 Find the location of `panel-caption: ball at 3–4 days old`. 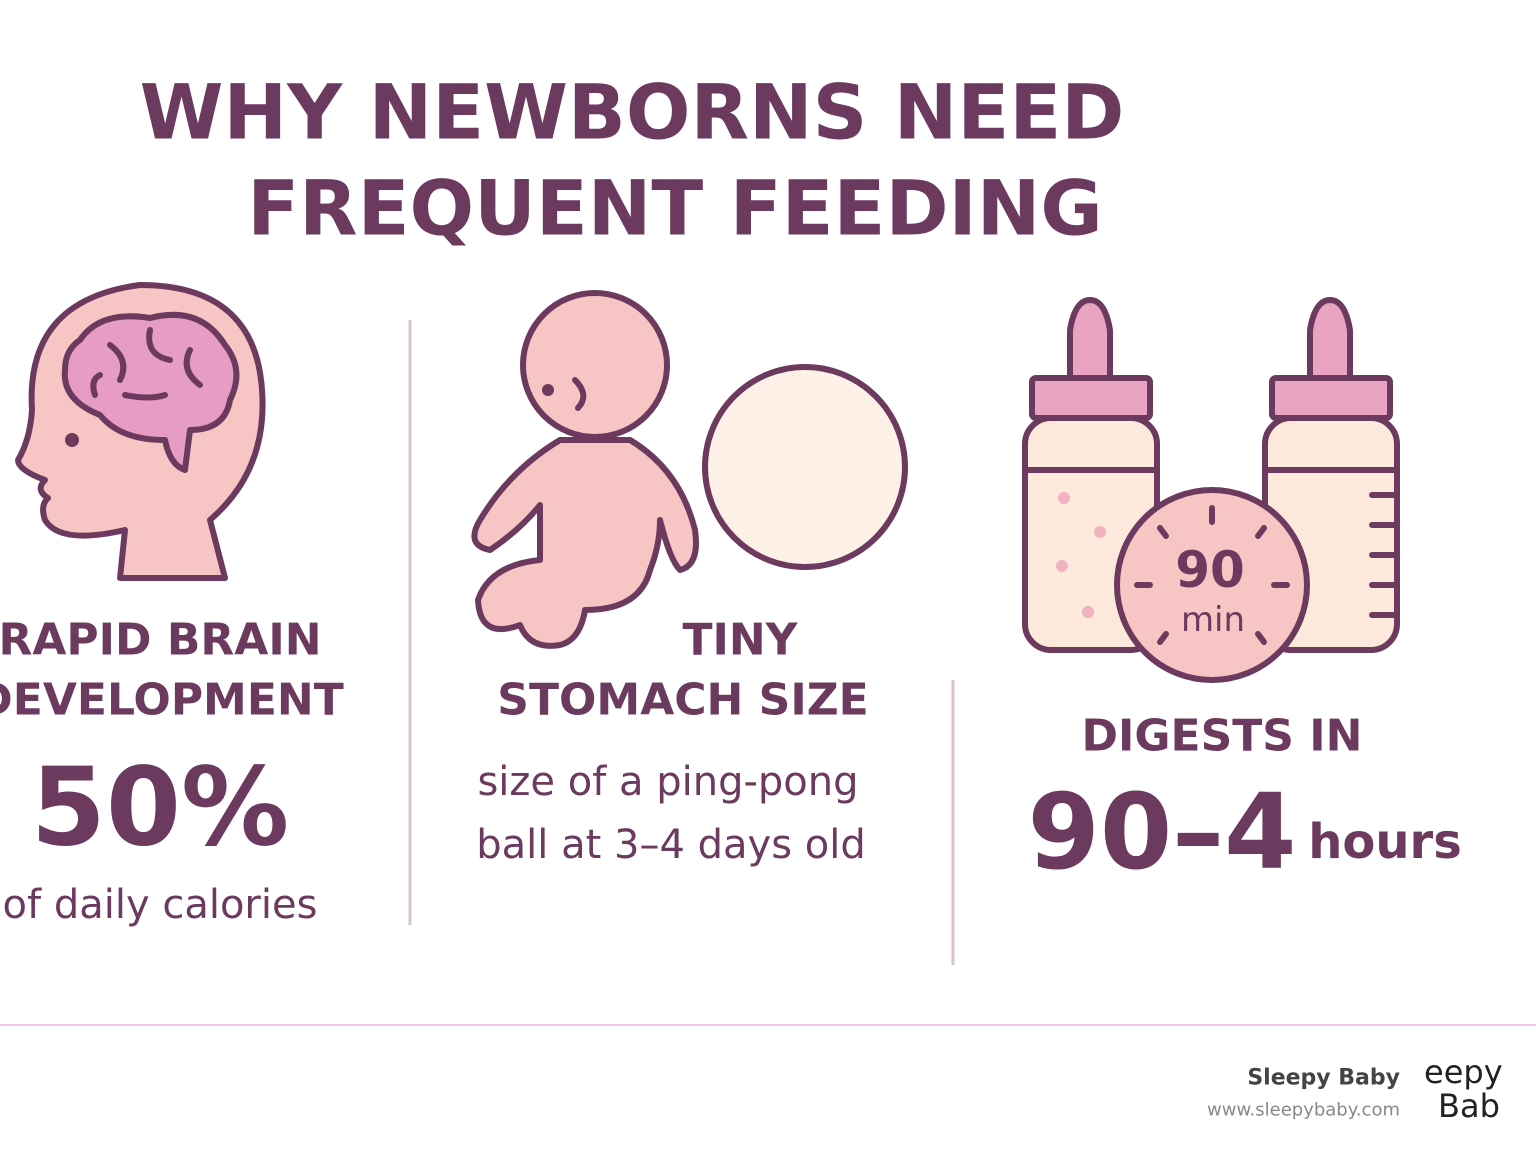

panel-caption: ball at 3–4 days old is located at coordinates (670, 845).